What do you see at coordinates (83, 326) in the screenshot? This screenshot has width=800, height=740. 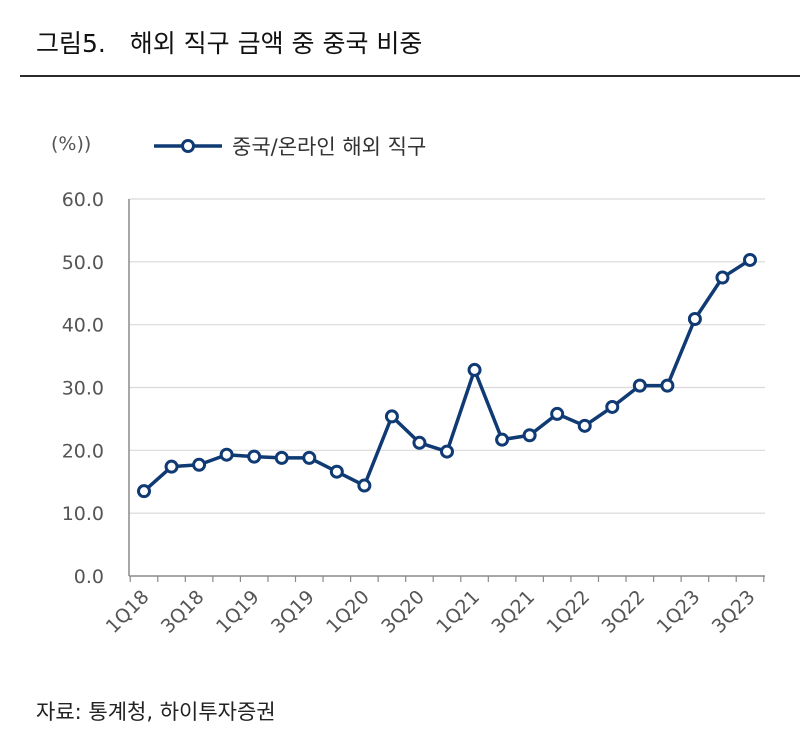 I see `y-tick-label: 40.0` at bounding box center [83, 326].